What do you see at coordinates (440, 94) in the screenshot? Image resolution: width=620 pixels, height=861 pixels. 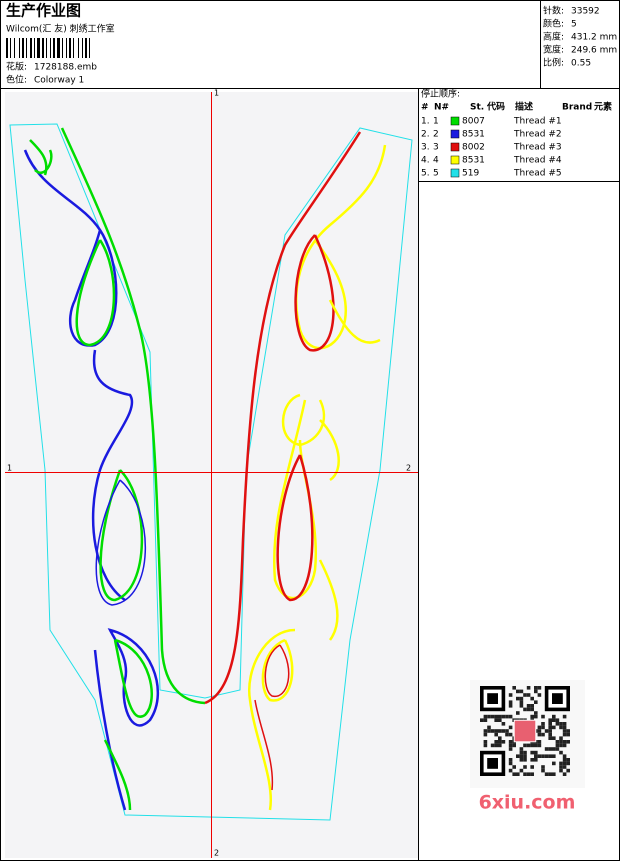 I see `table-title: 停止顺序:` at bounding box center [440, 94].